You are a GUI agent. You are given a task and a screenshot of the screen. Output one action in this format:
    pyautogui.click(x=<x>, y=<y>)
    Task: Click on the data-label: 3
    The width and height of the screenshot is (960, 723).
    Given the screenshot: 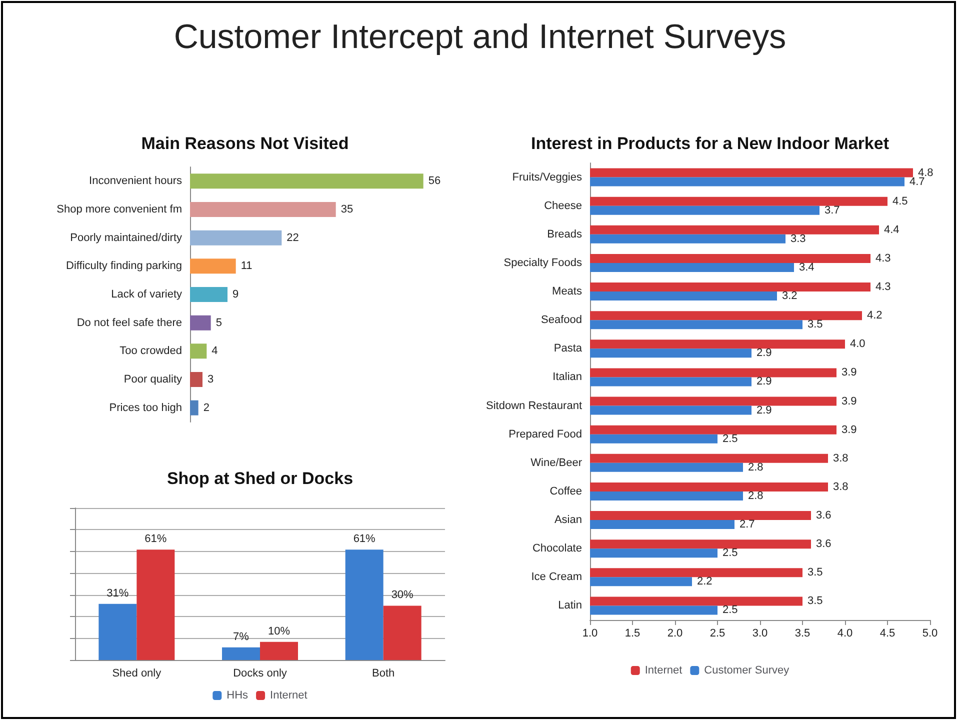 What is the action you would take?
    pyautogui.click(x=211, y=380)
    